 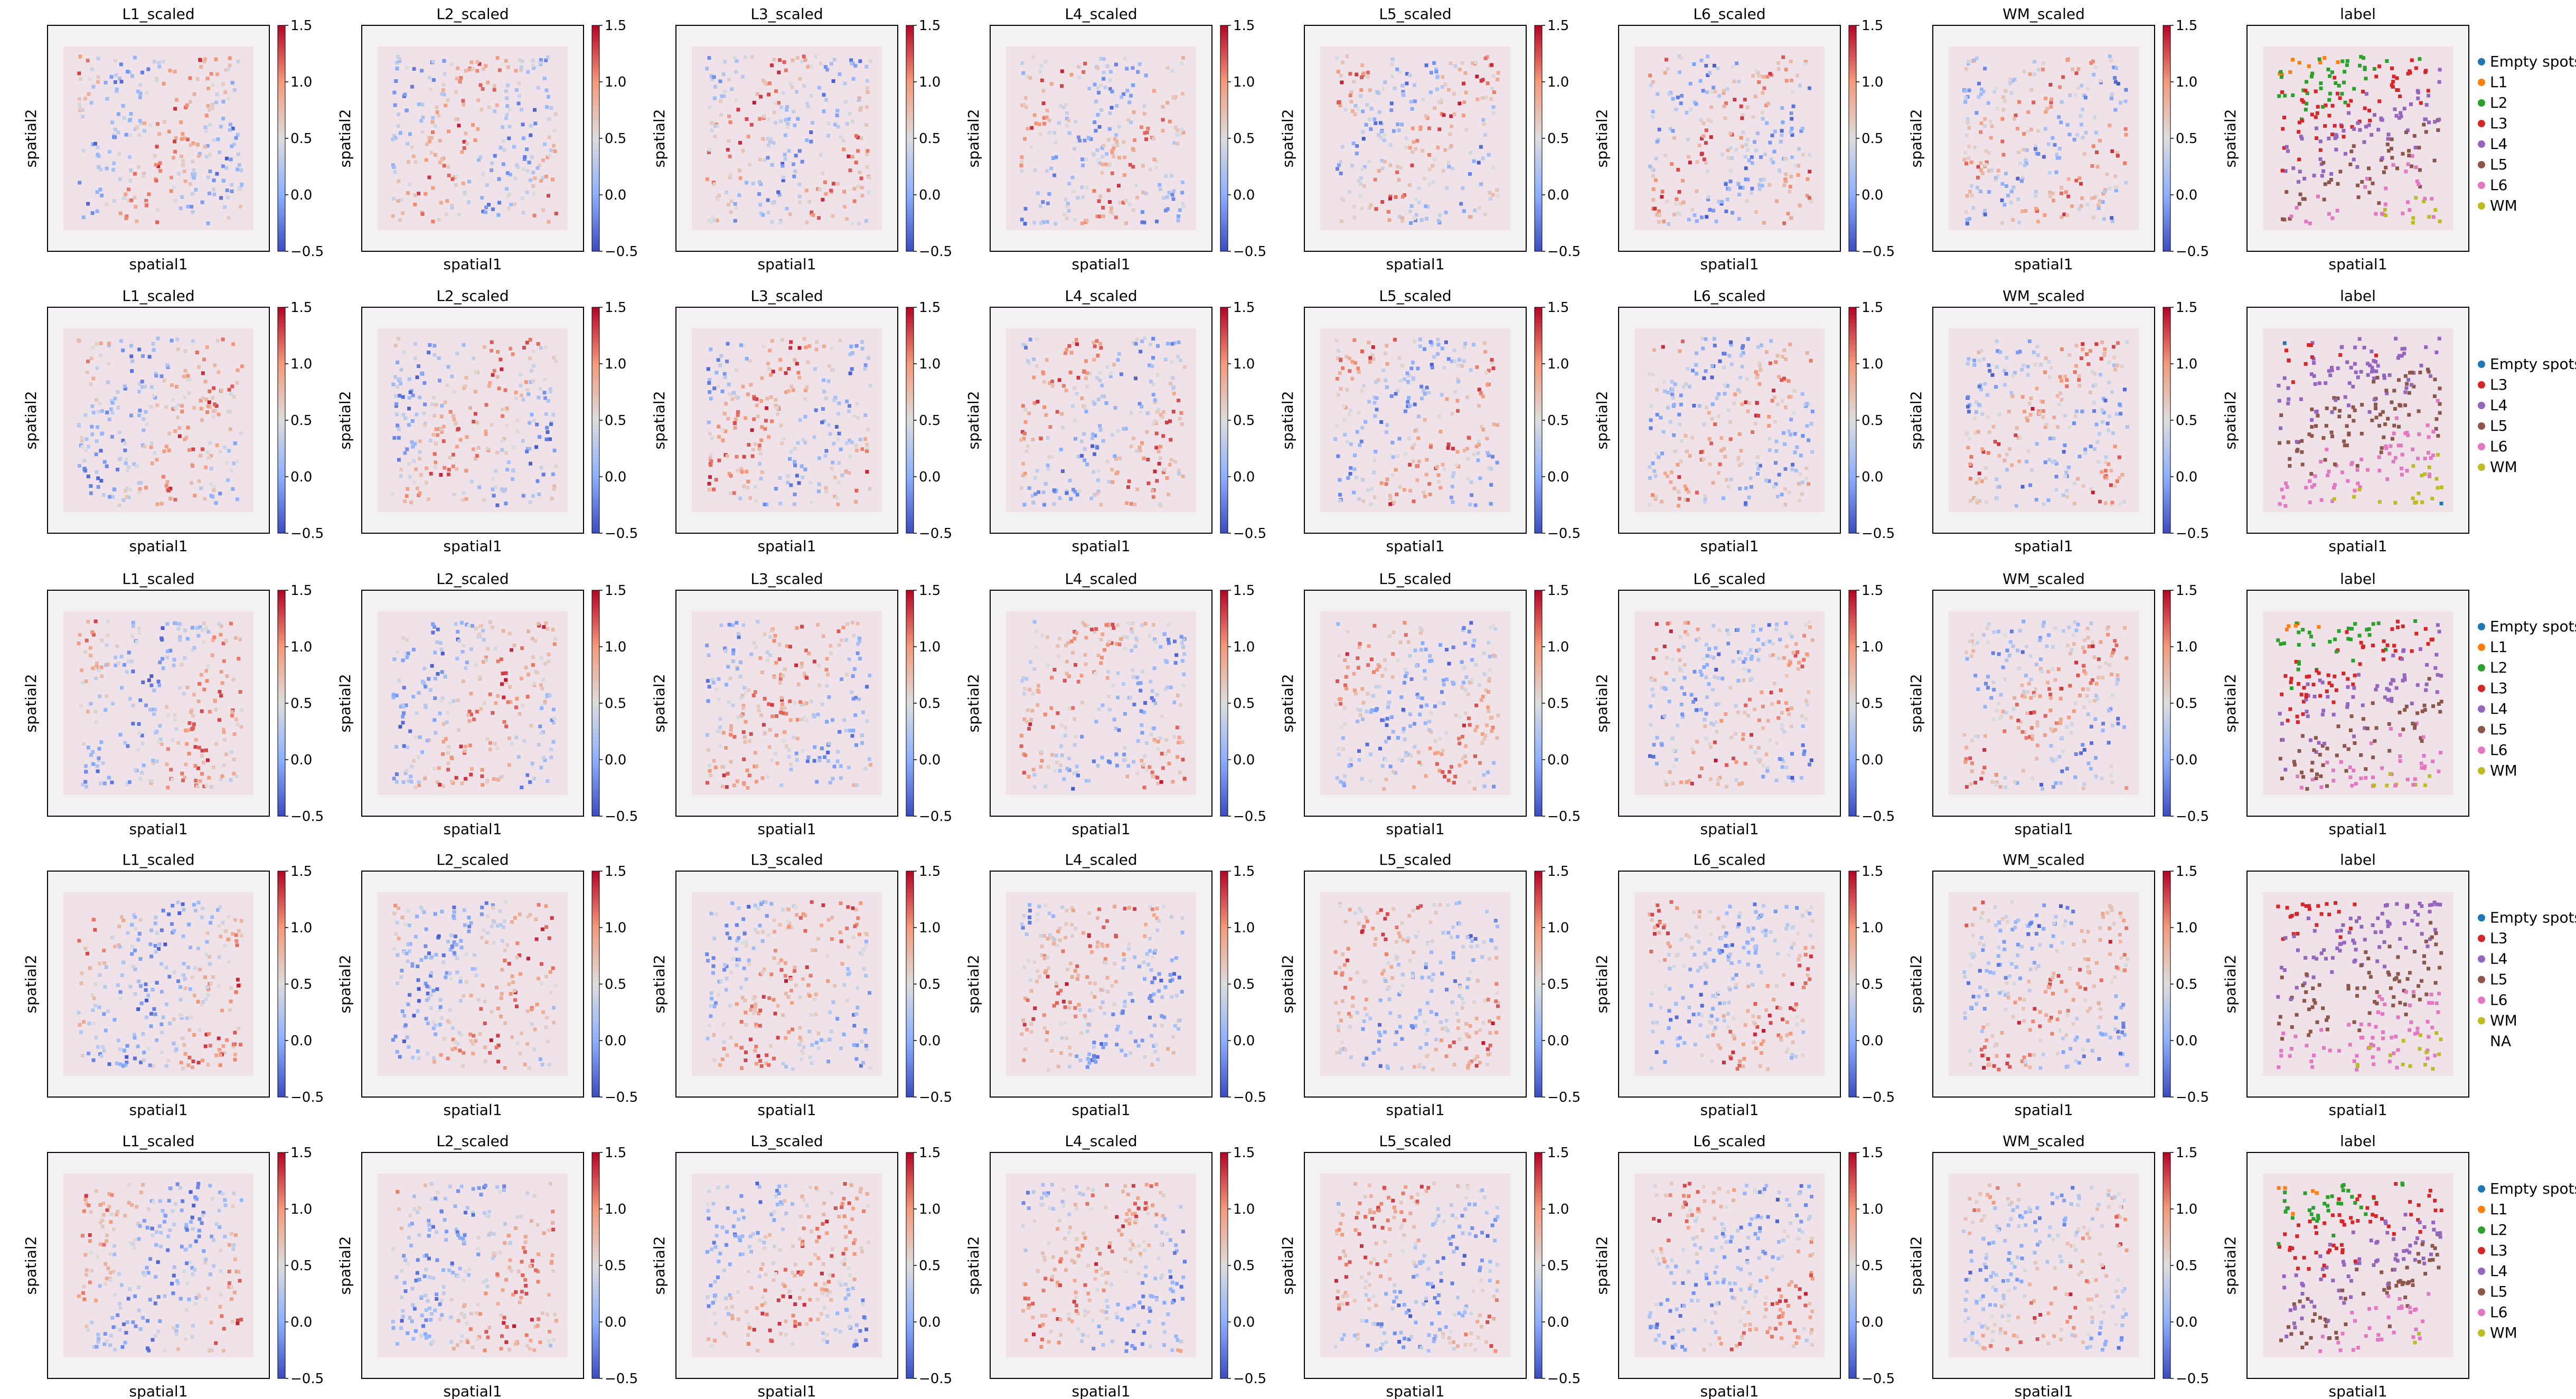 What do you see at coordinates (301, 591) in the screenshot?
I see `colorbar-tick-label: 1.5` at bounding box center [301, 591].